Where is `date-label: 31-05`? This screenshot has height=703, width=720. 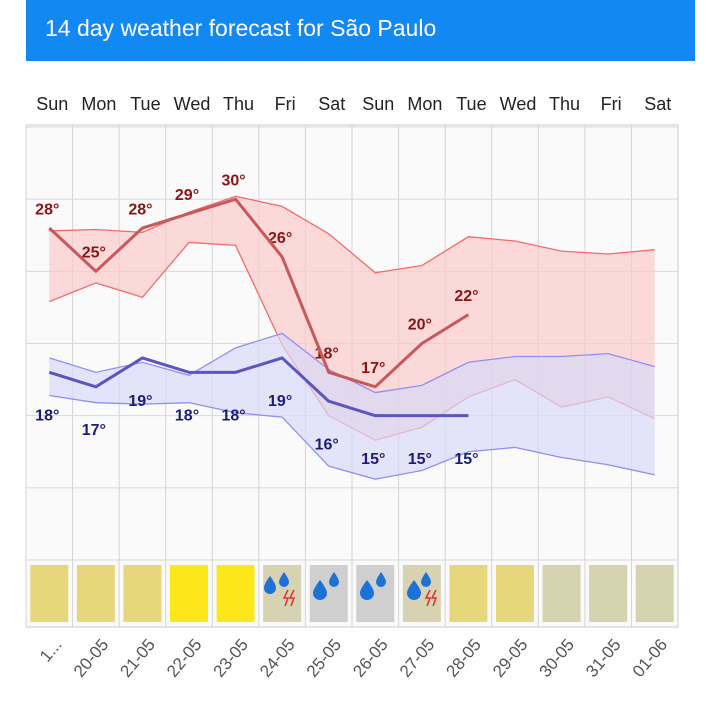
date-label: 31-05 is located at coordinates (603, 658).